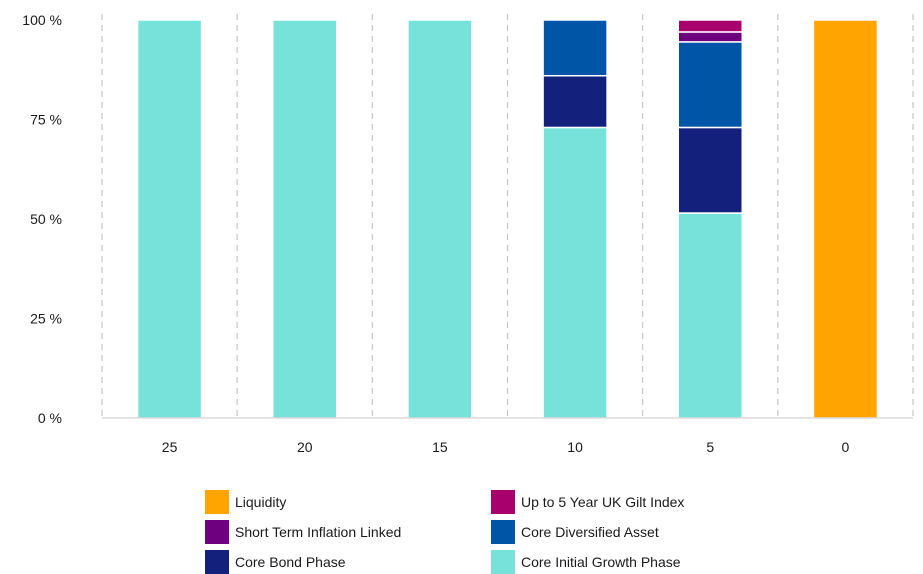 This screenshot has height=574, width=923. Describe the element at coordinates (42, 20) in the screenshot. I see `y-tick-label: 100 %` at that location.